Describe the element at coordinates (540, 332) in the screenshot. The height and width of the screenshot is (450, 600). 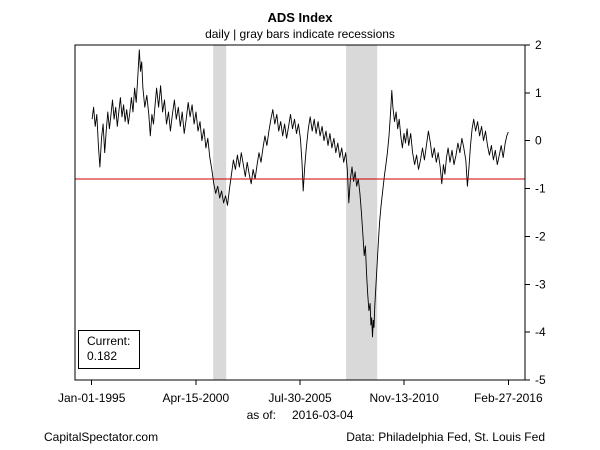
I see `y-tick-label: -4` at that location.